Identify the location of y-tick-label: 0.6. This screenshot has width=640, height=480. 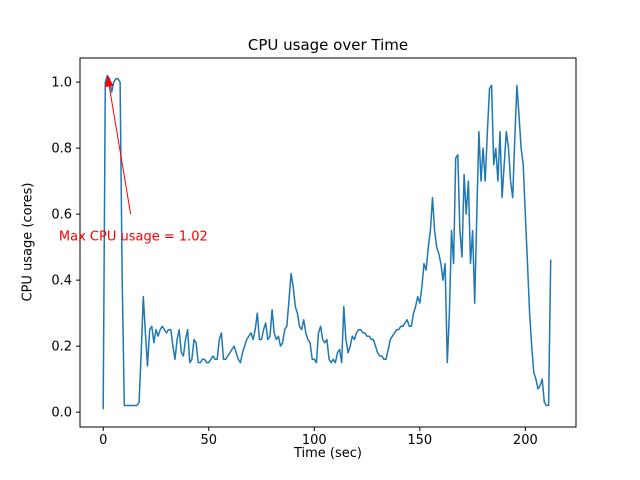
(61, 215).